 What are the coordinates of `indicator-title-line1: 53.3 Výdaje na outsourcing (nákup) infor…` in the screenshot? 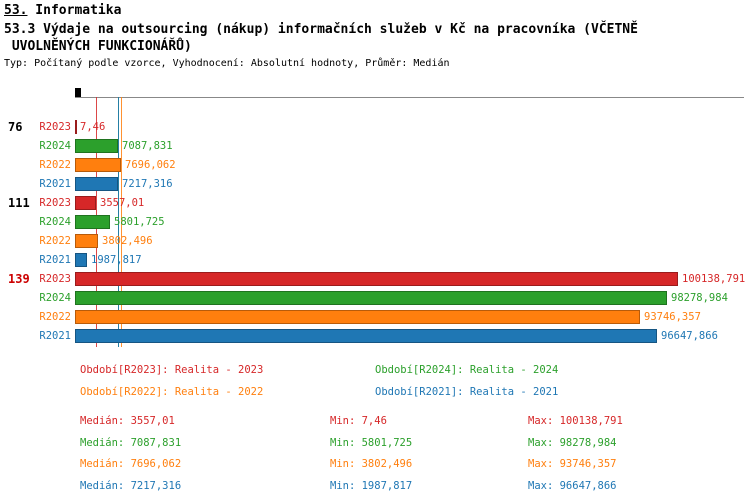 It's located at (321, 29).